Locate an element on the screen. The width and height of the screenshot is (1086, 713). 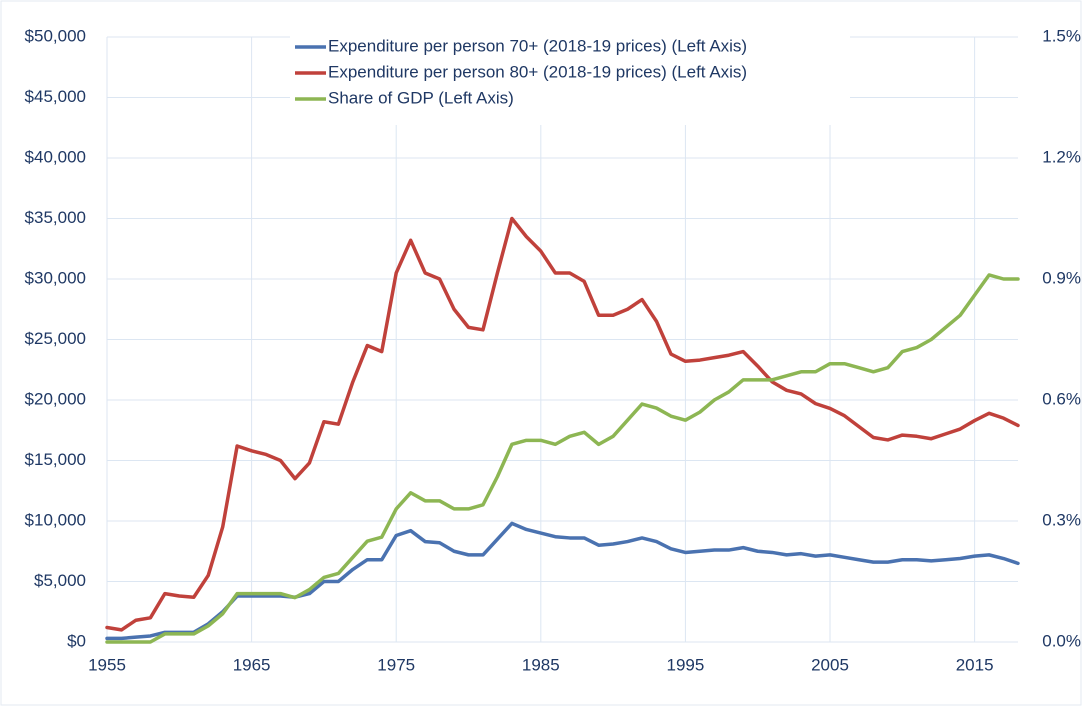
x-tick-label: 1995 is located at coordinates (685, 664).